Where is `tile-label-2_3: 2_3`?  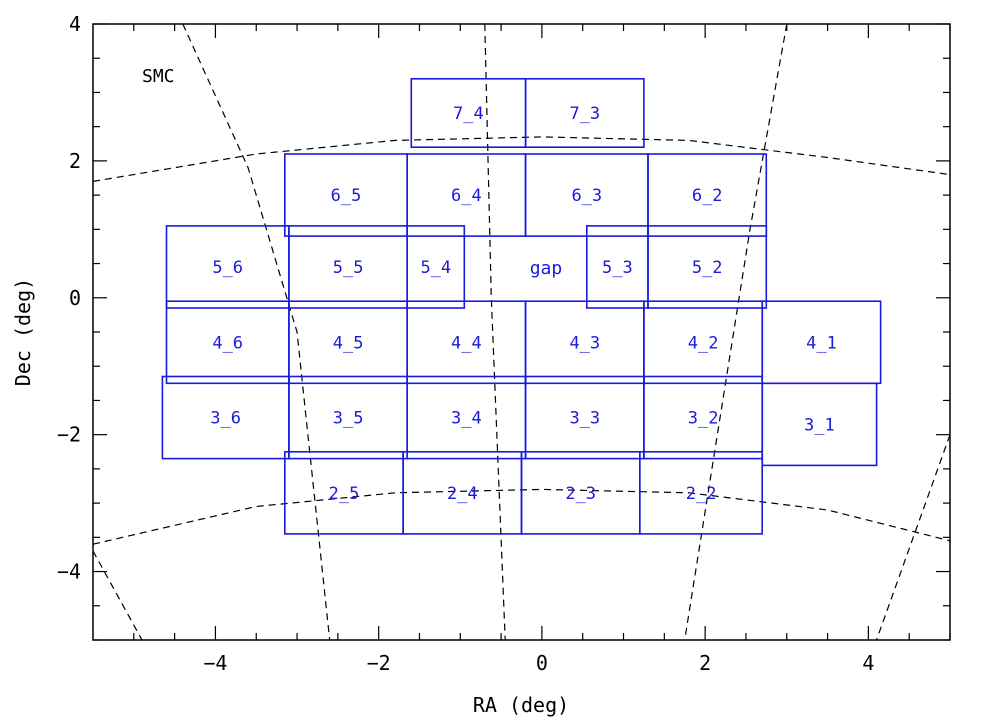 tile-label-2_3: 2_3 is located at coordinates (580, 494).